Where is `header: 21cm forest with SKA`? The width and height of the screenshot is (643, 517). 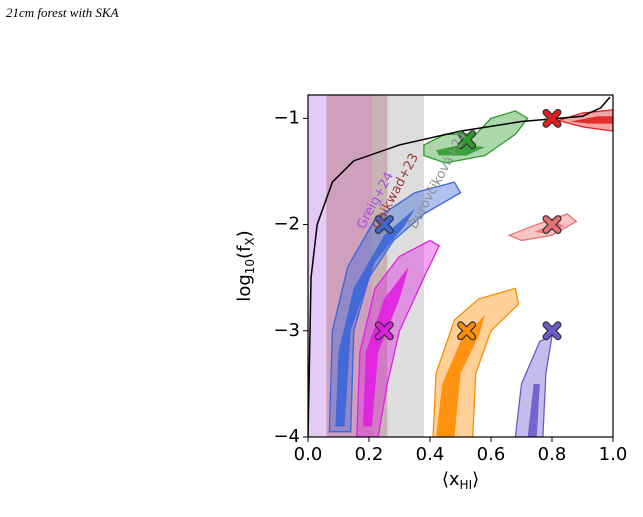
header: 21cm forest with SKA is located at coordinates (62, 12).